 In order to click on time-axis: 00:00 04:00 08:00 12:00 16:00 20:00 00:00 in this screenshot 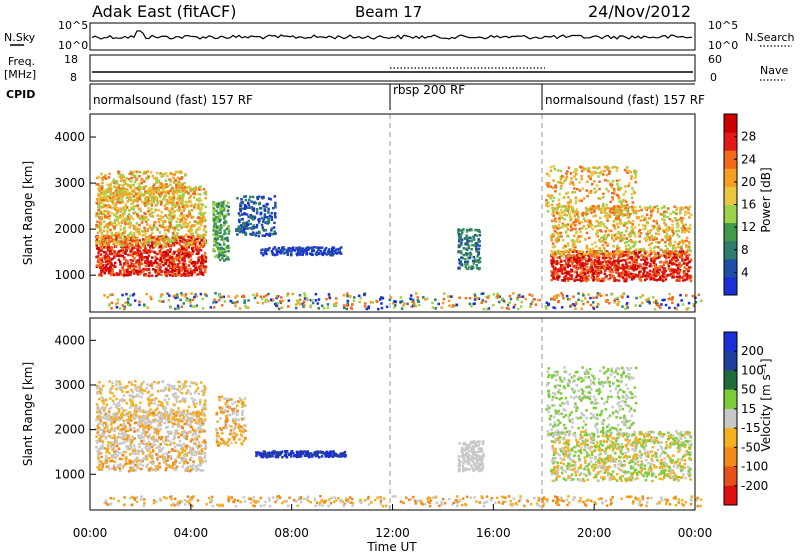, I will do `click(393, 522)`.